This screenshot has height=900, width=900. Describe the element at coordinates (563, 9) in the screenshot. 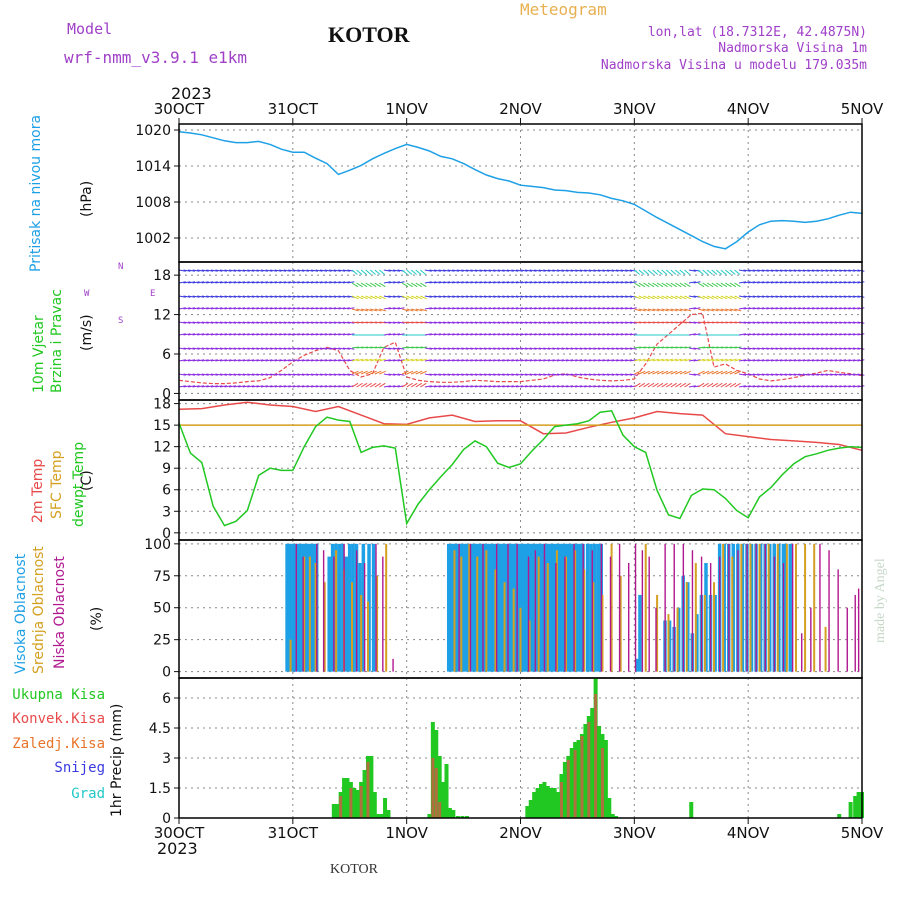

I see `product-title: Meteogram` at that location.